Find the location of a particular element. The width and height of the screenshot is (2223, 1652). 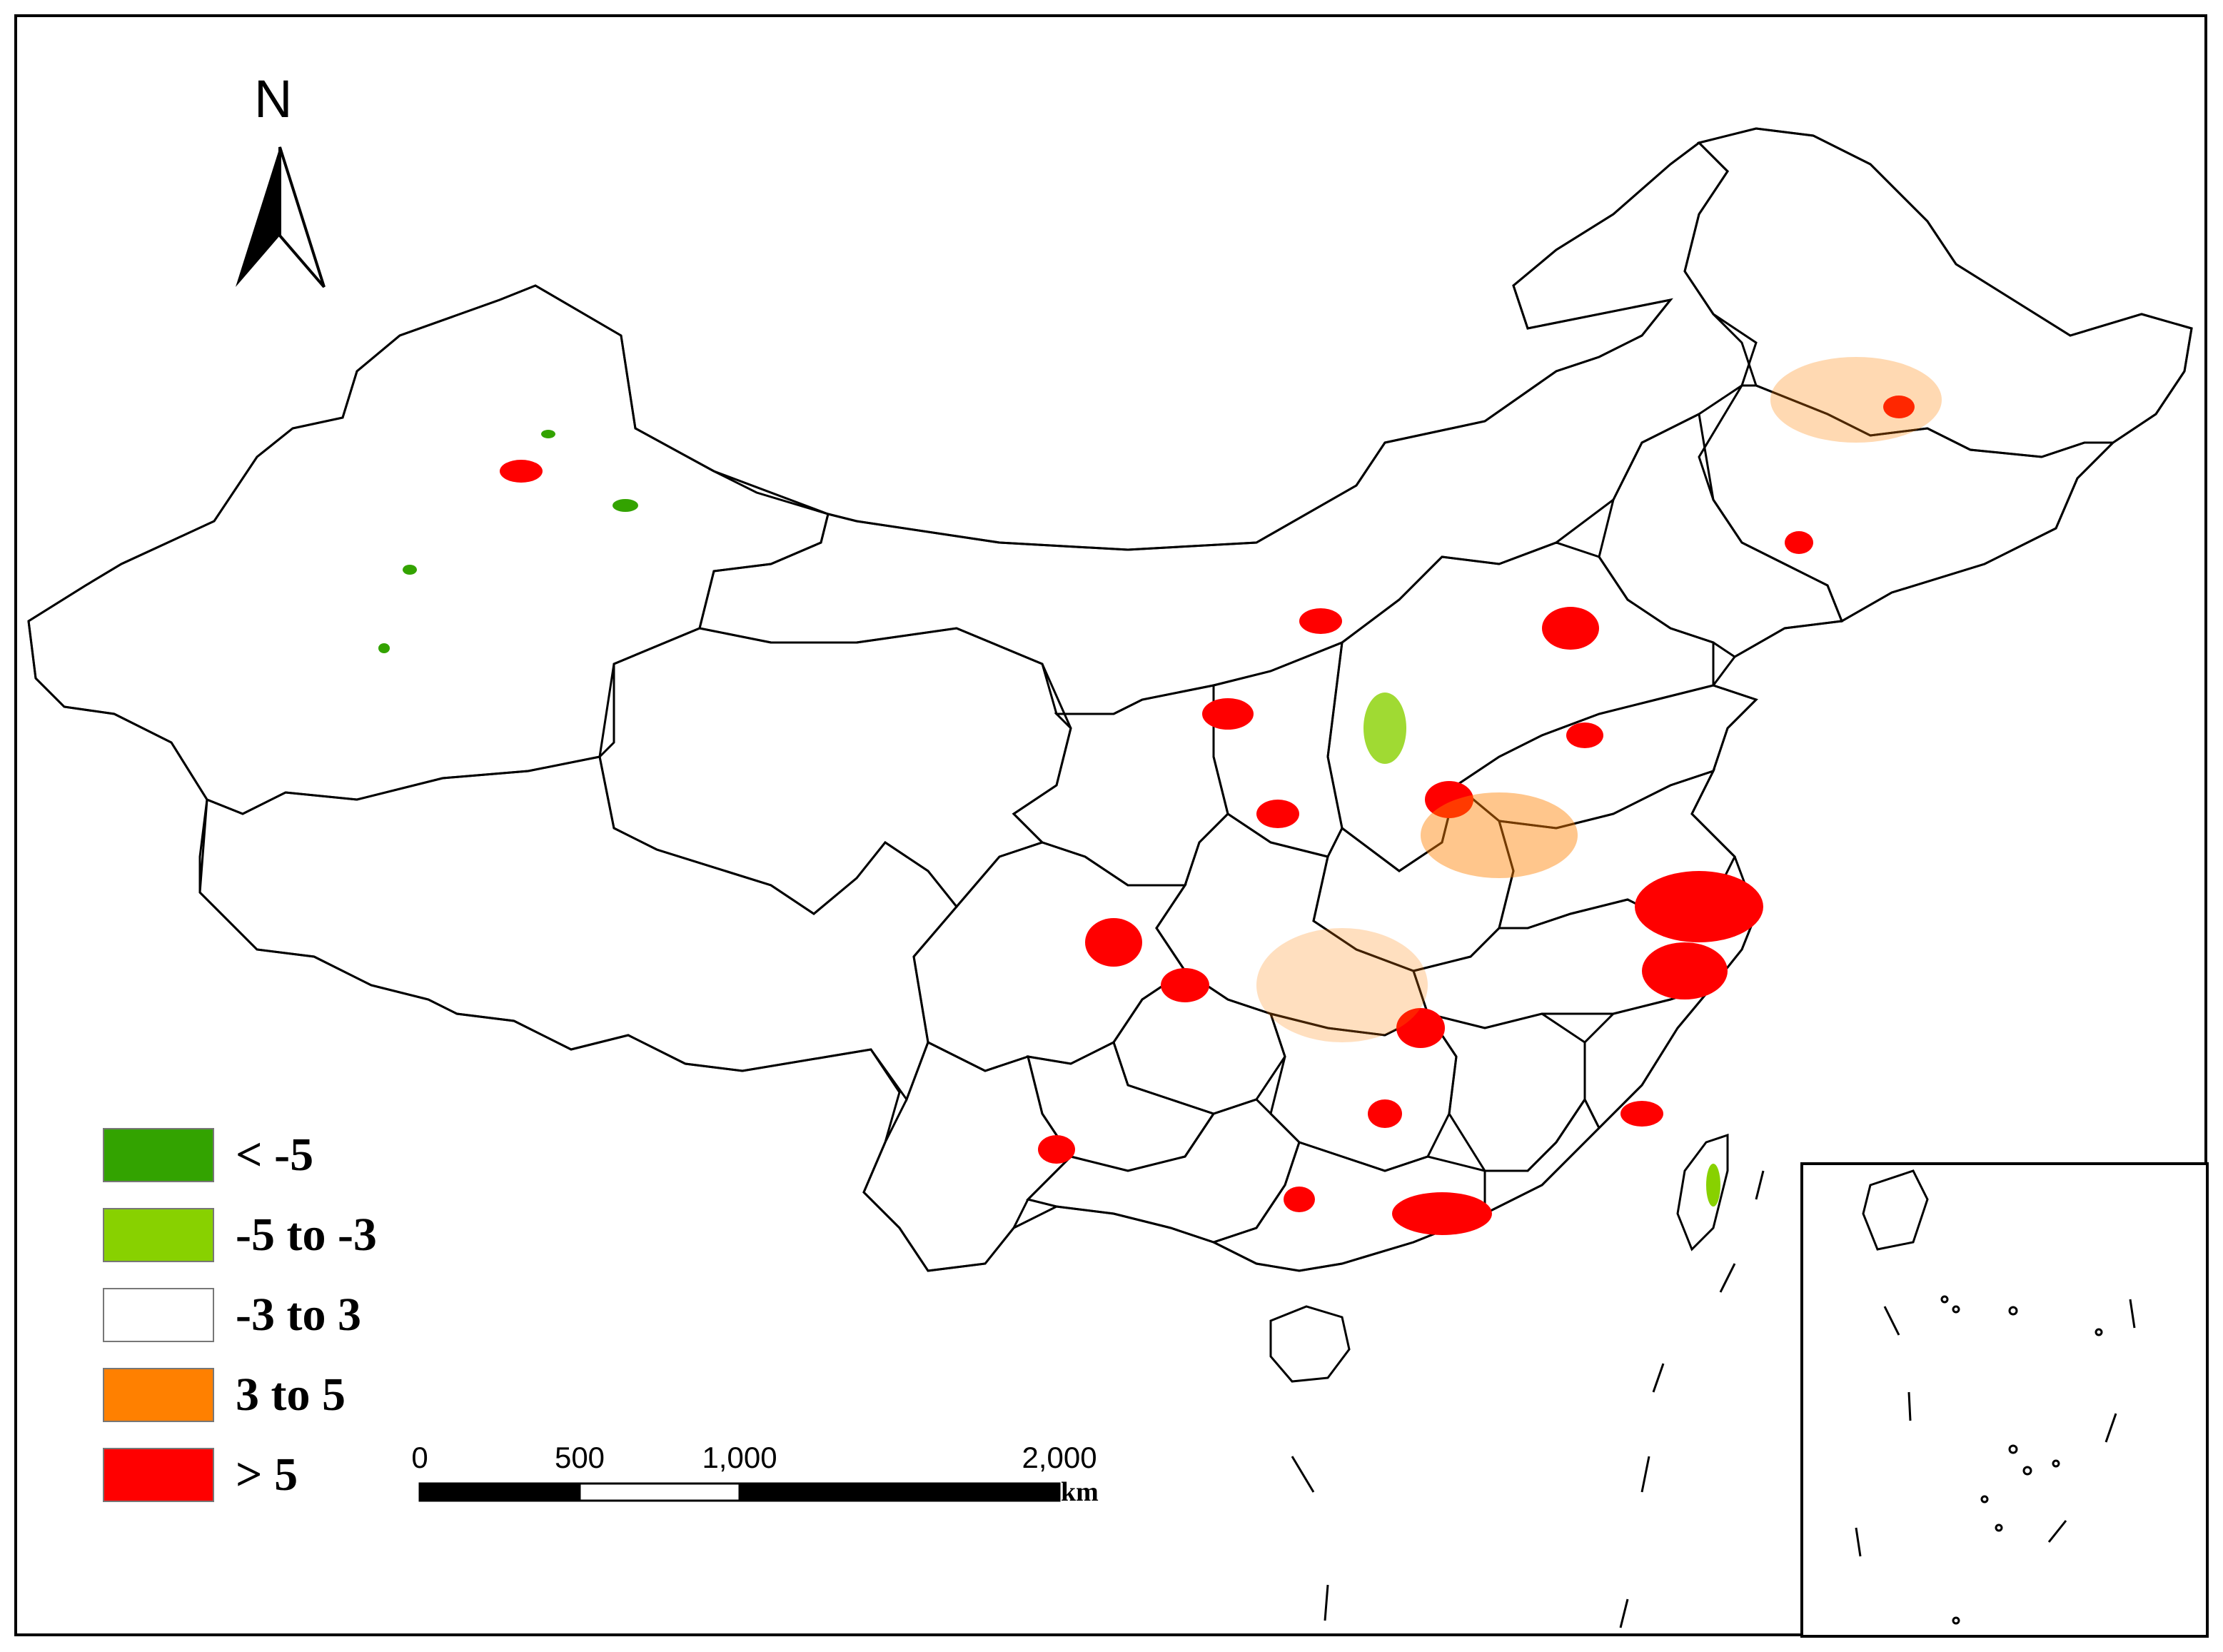

scale-tick-label: 1,000 is located at coordinates (739, 1457).